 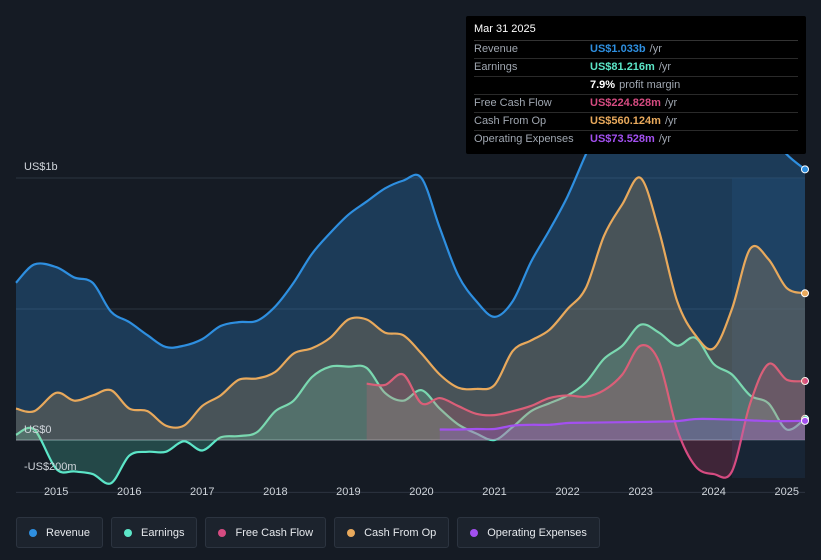 I want to click on x-tick-label: 2015, so click(x=56, y=492).